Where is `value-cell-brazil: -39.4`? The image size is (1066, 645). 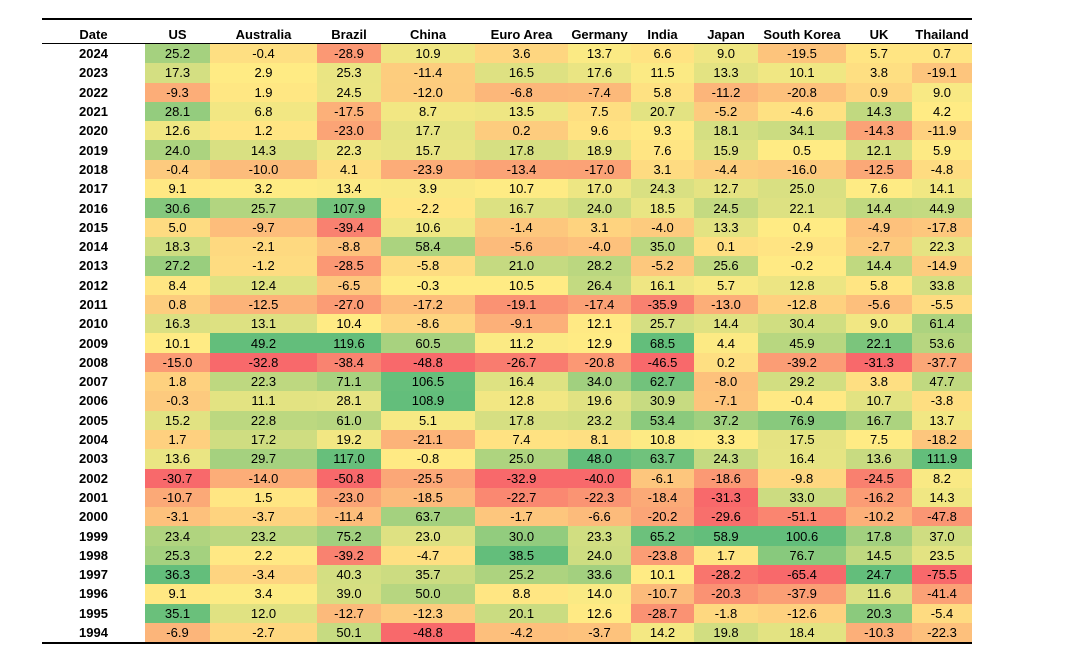
value-cell-brazil: -39.4 is located at coordinates (349, 227).